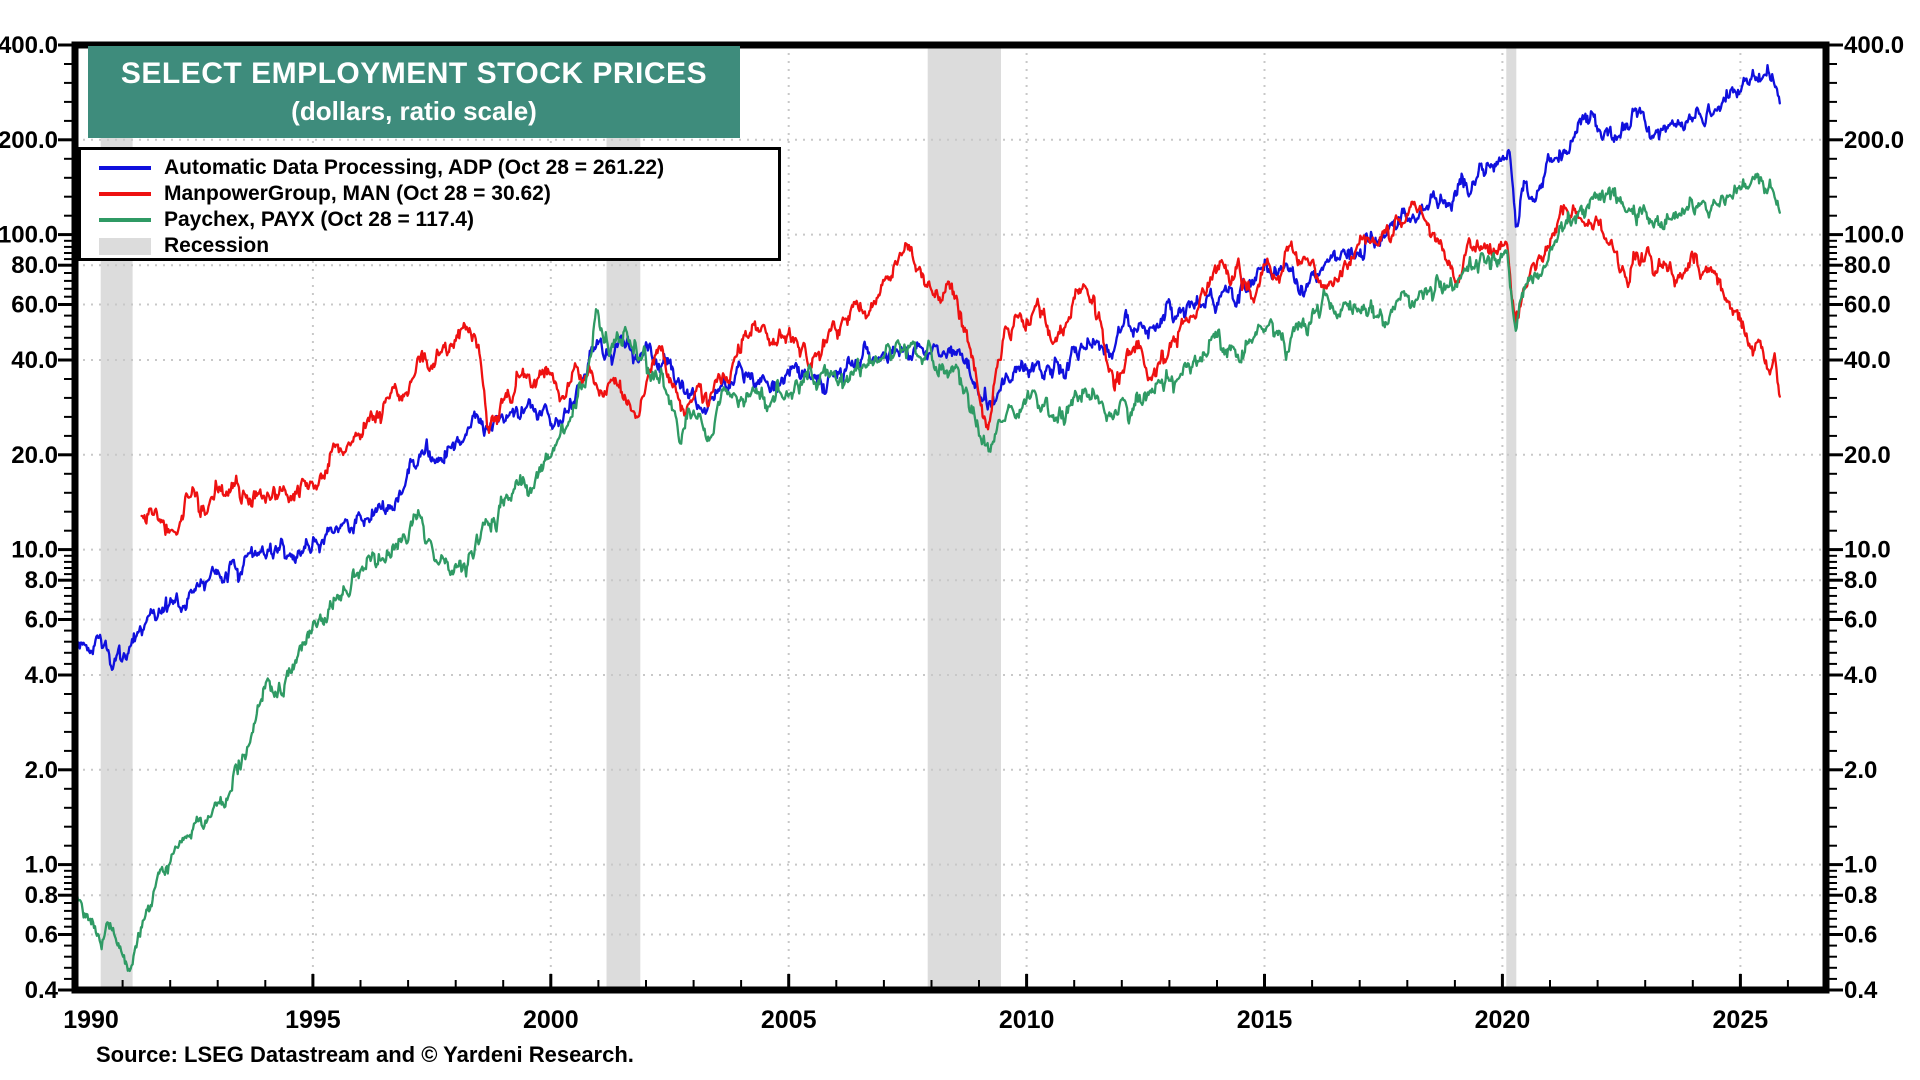 This screenshot has height=1080, width=1920. Describe the element at coordinates (1874, 45) in the screenshot. I see `y-axis-label-right: 400.0` at that location.